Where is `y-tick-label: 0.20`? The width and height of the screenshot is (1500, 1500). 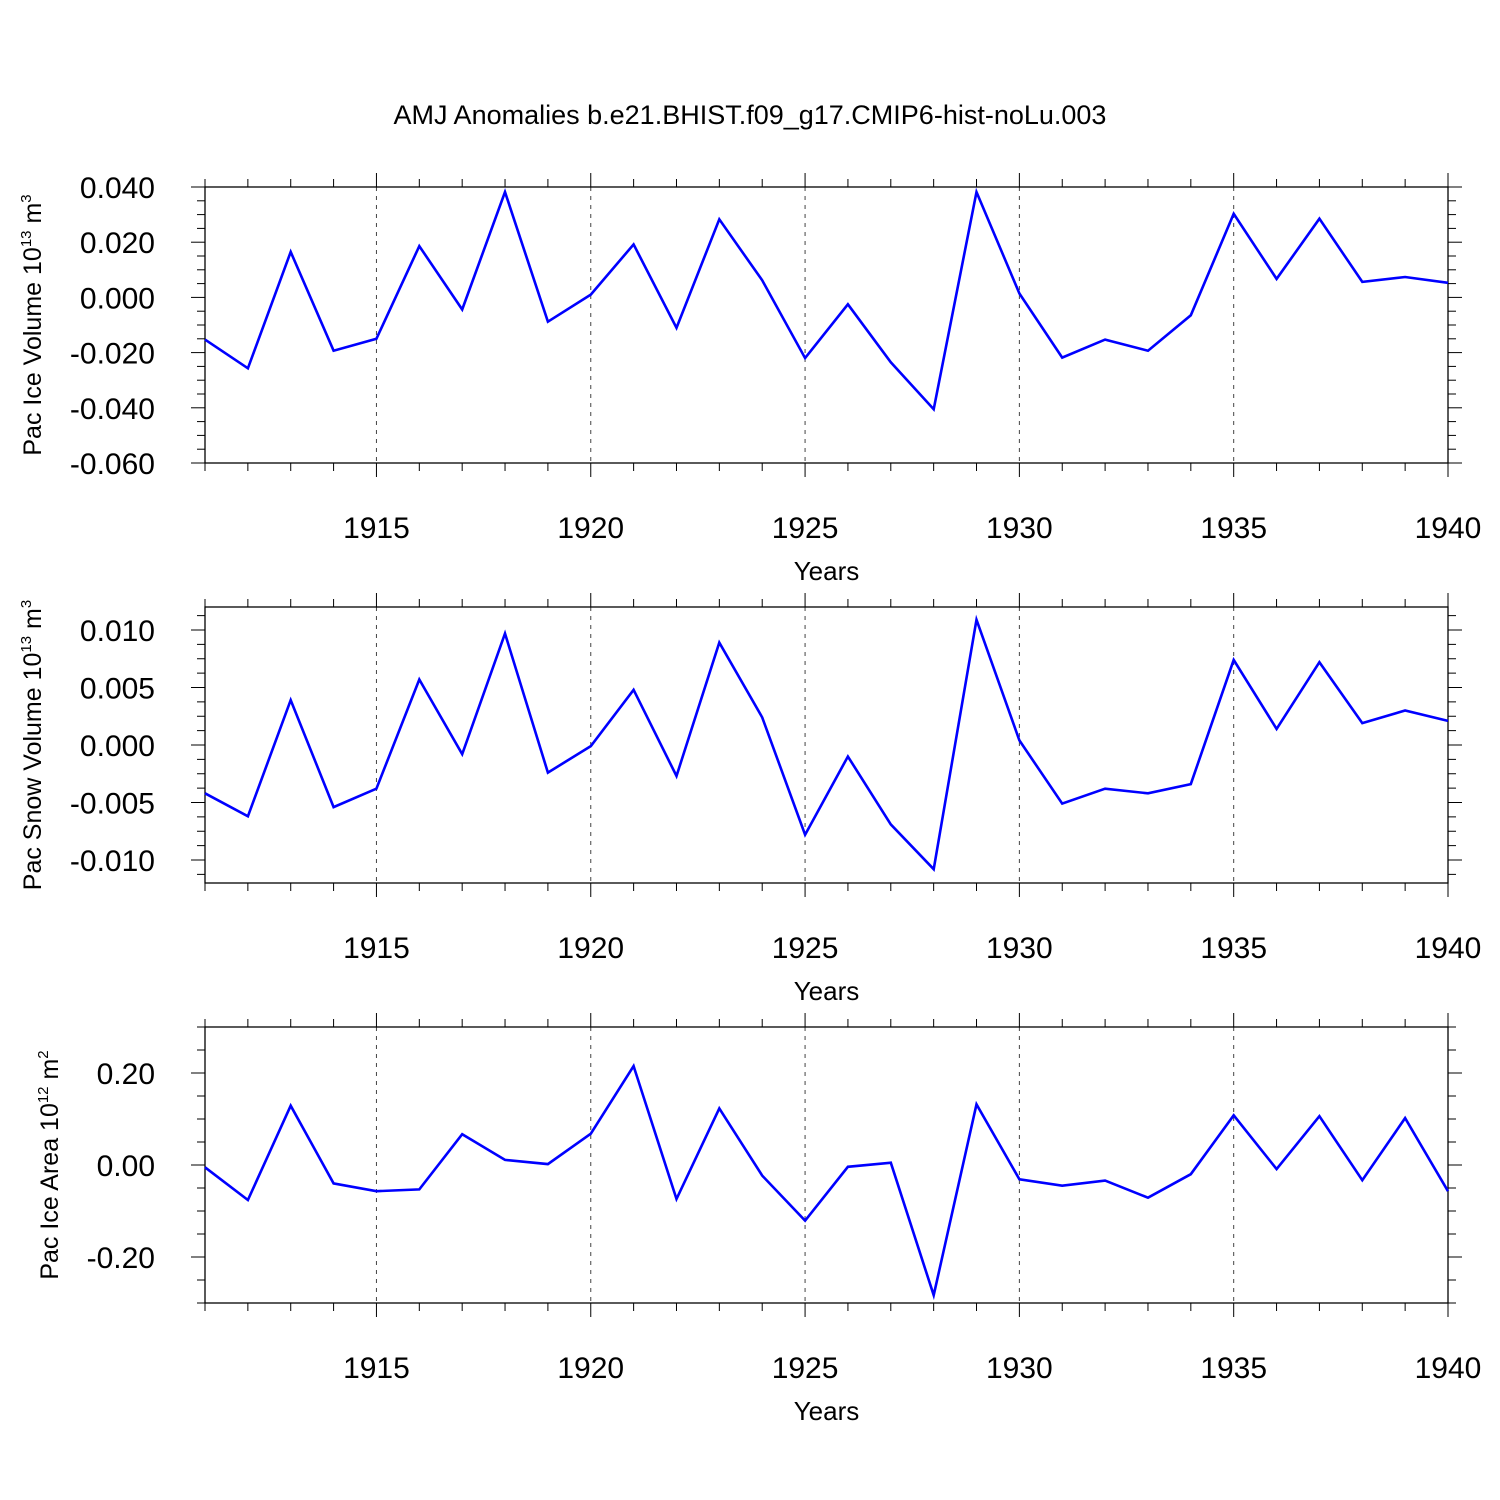 y-tick-label: 0.20 is located at coordinates (126, 1074).